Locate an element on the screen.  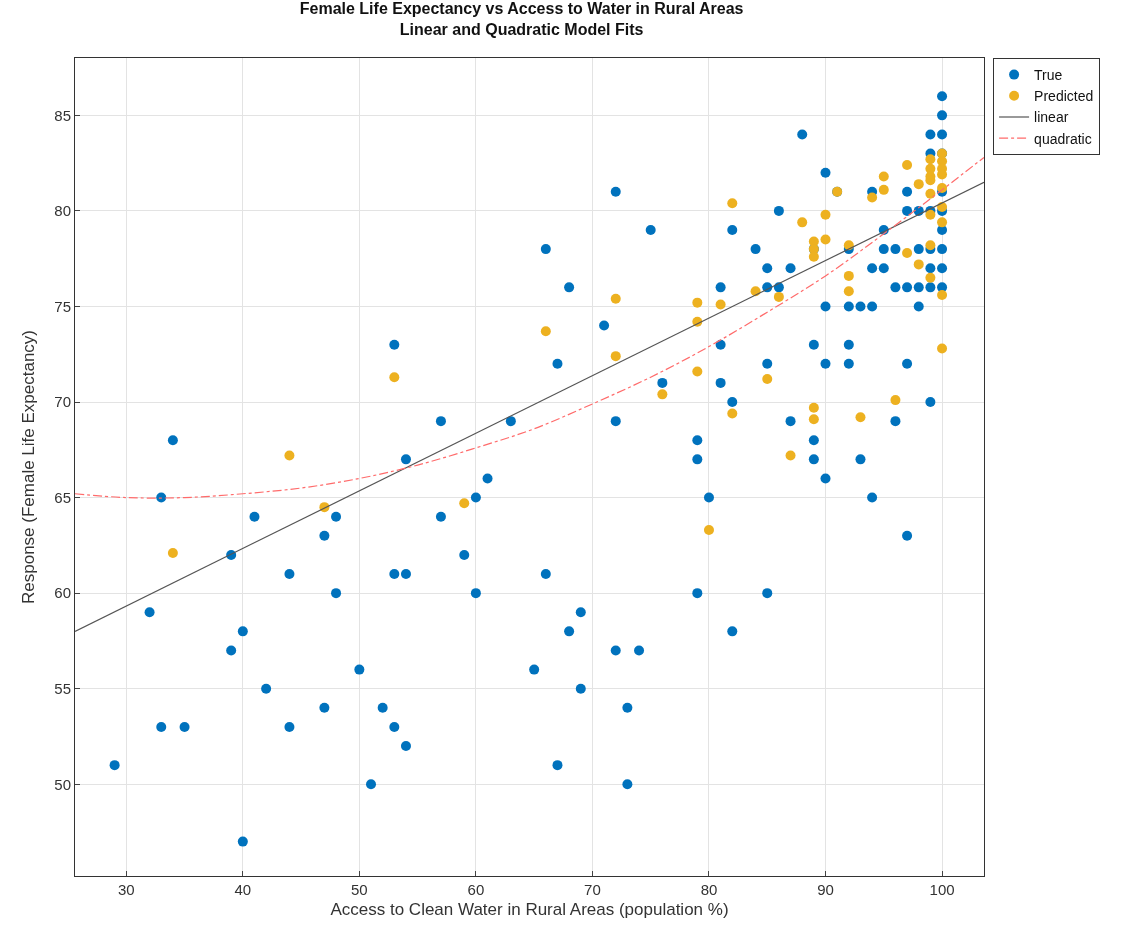
y-tick-label: 65 is located at coordinates (62, 497).